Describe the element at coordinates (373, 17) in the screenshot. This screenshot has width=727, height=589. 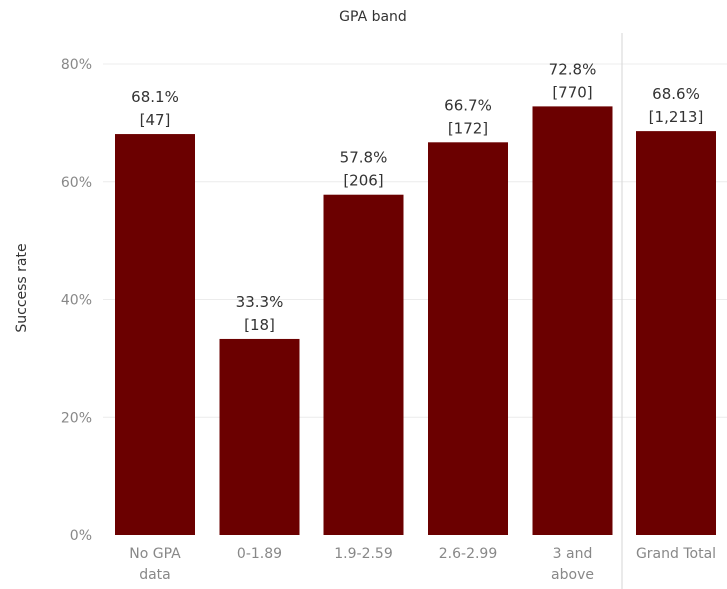
I see `chart-title: GPA band` at that location.